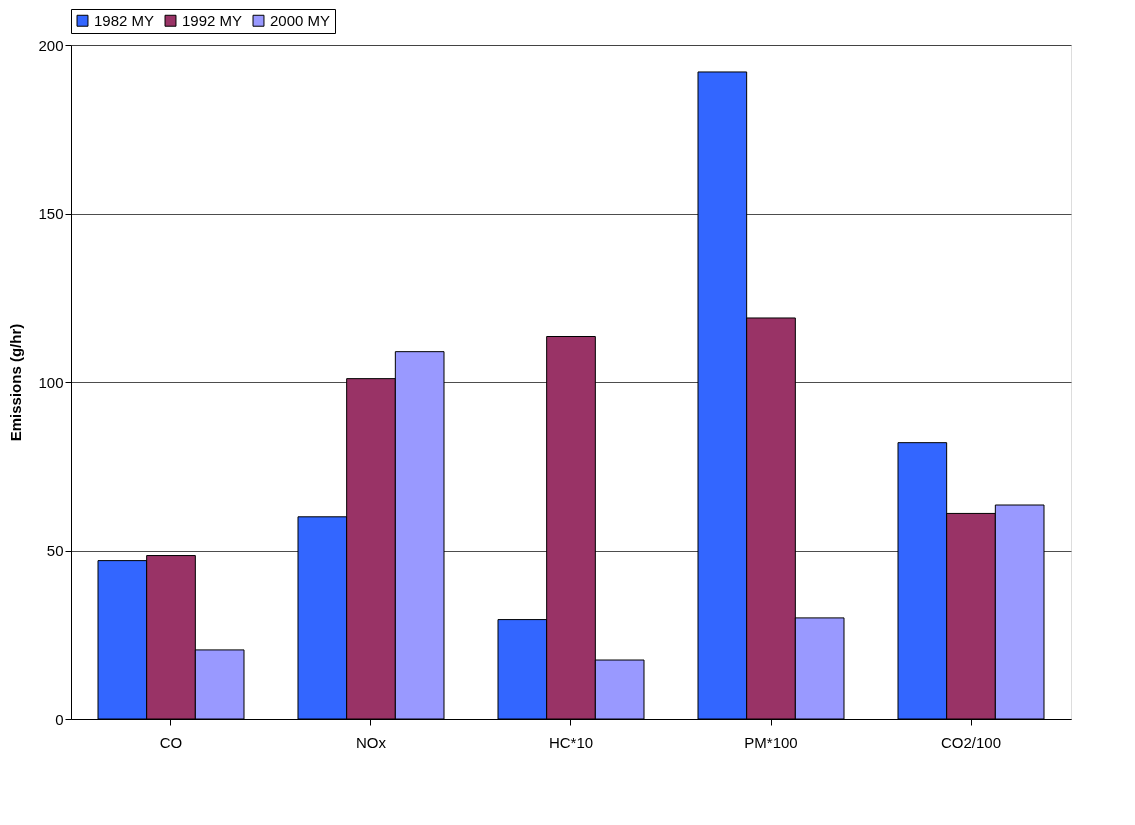 The image size is (1135, 825). What do you see at coordinates (16, 382) in the screenshot?
I see `y-axis-title: Emissions (g/hr)` at bounding box center [16, 382].